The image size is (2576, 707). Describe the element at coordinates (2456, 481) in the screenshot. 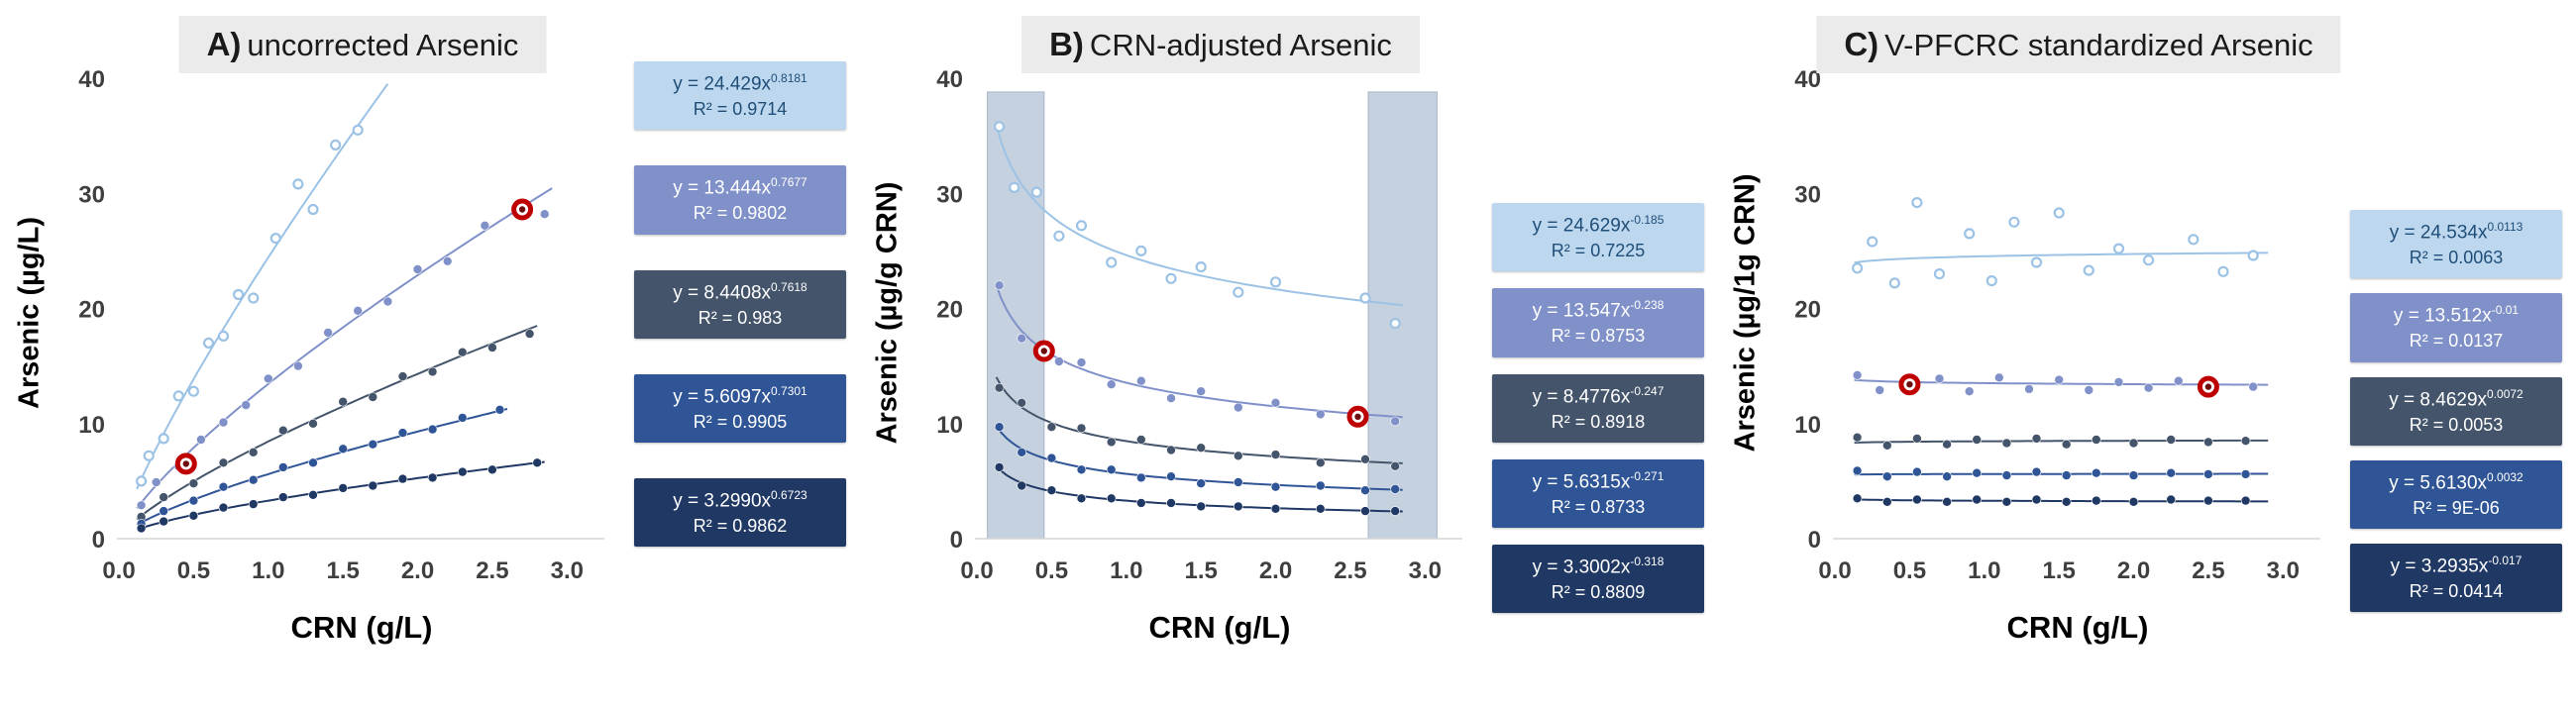

I see `legend-equation: y = 5.6130x0.0032` at that location.